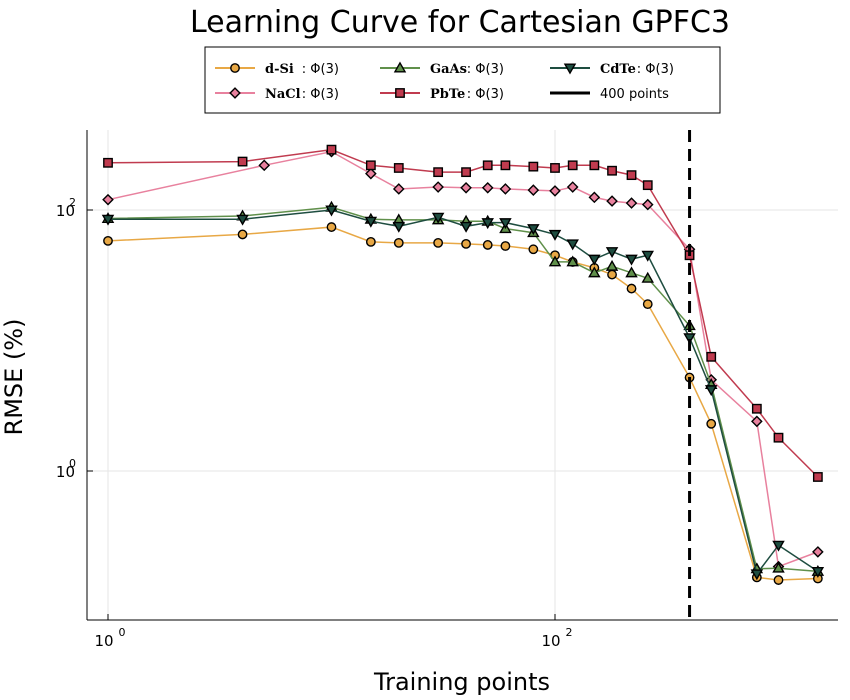 The image size is (850, 700). I want to click on legend-entry-4: PbTe: Φ(3), so click(442, 94).